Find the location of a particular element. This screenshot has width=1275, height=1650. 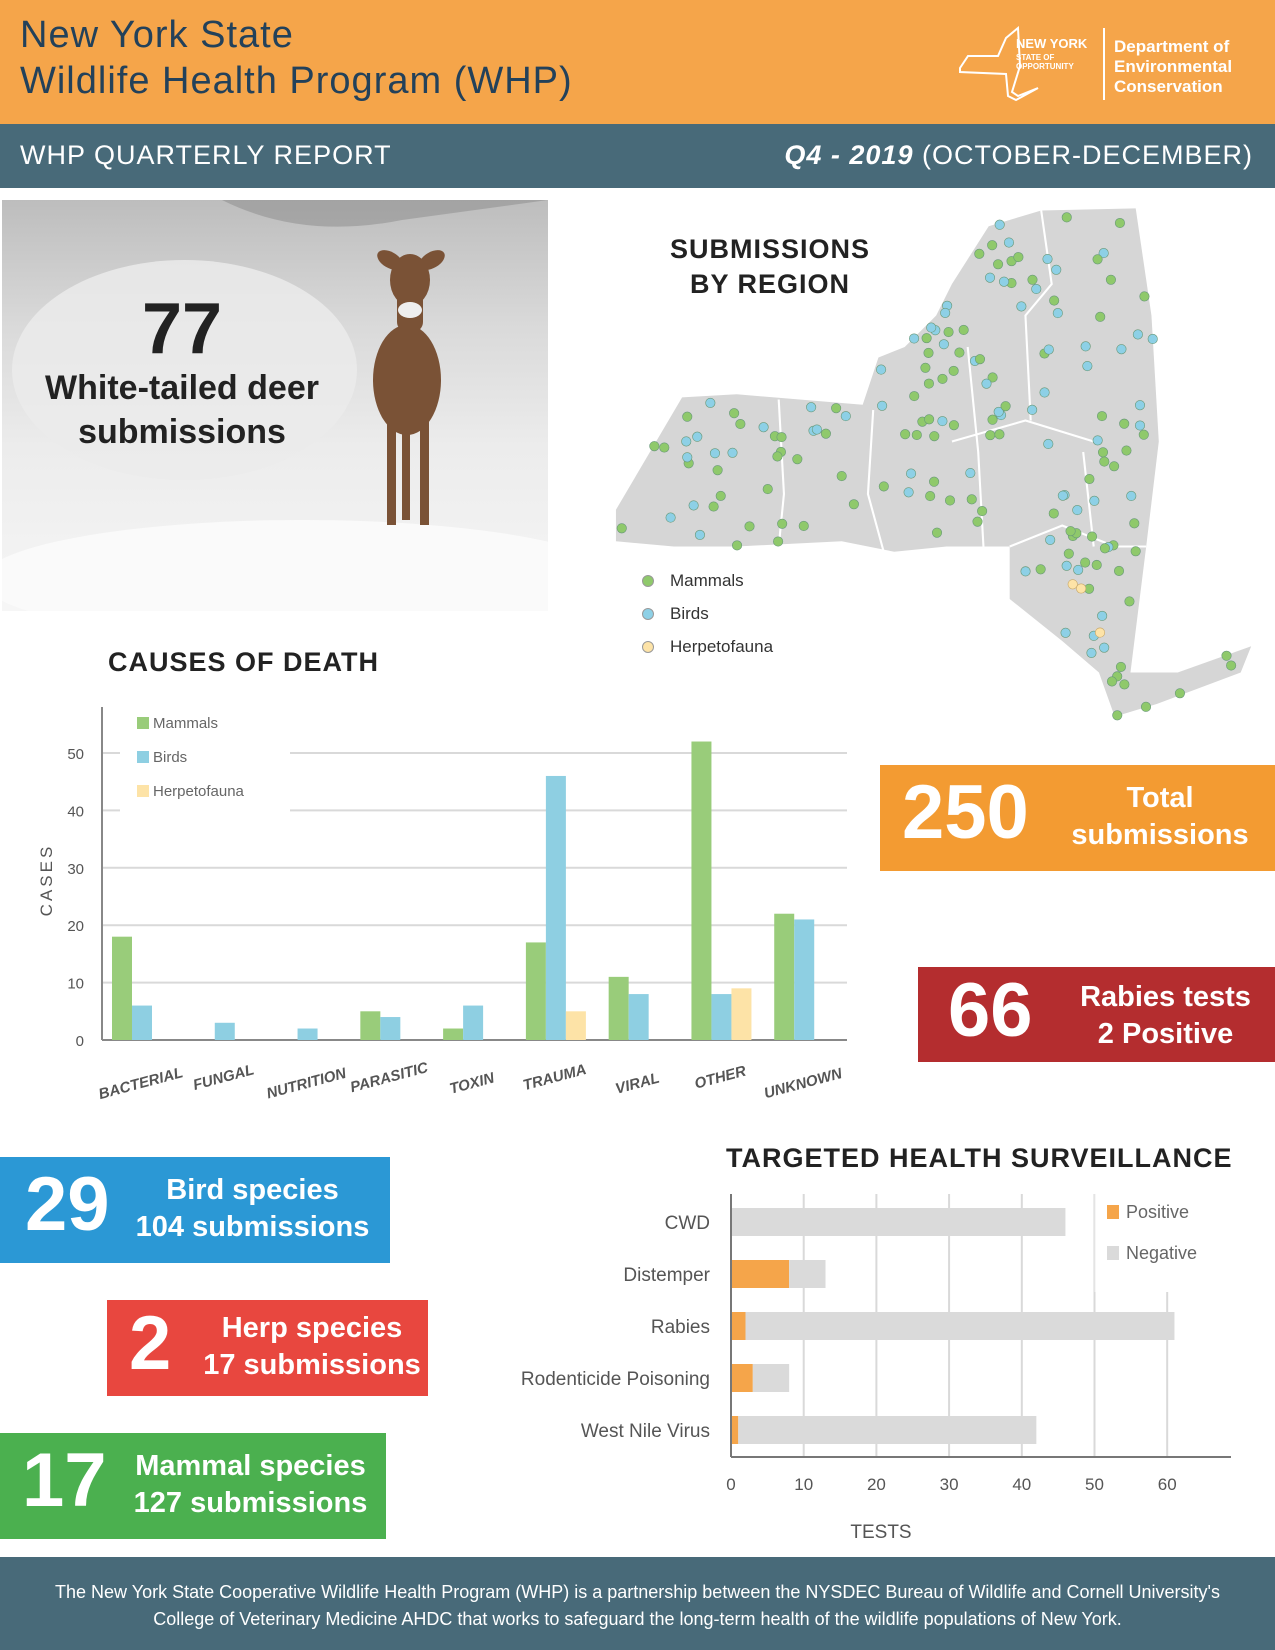

y-tick-label: 20 is located at coordinates (75, 926).